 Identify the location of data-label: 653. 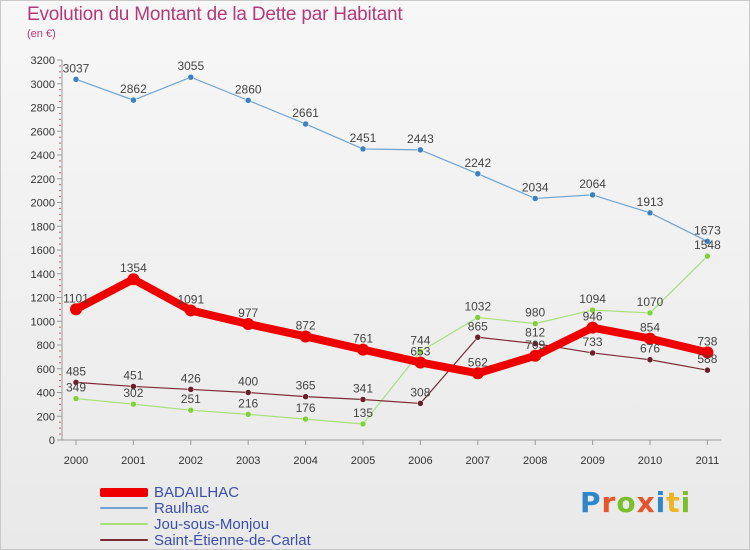
(420, 351).